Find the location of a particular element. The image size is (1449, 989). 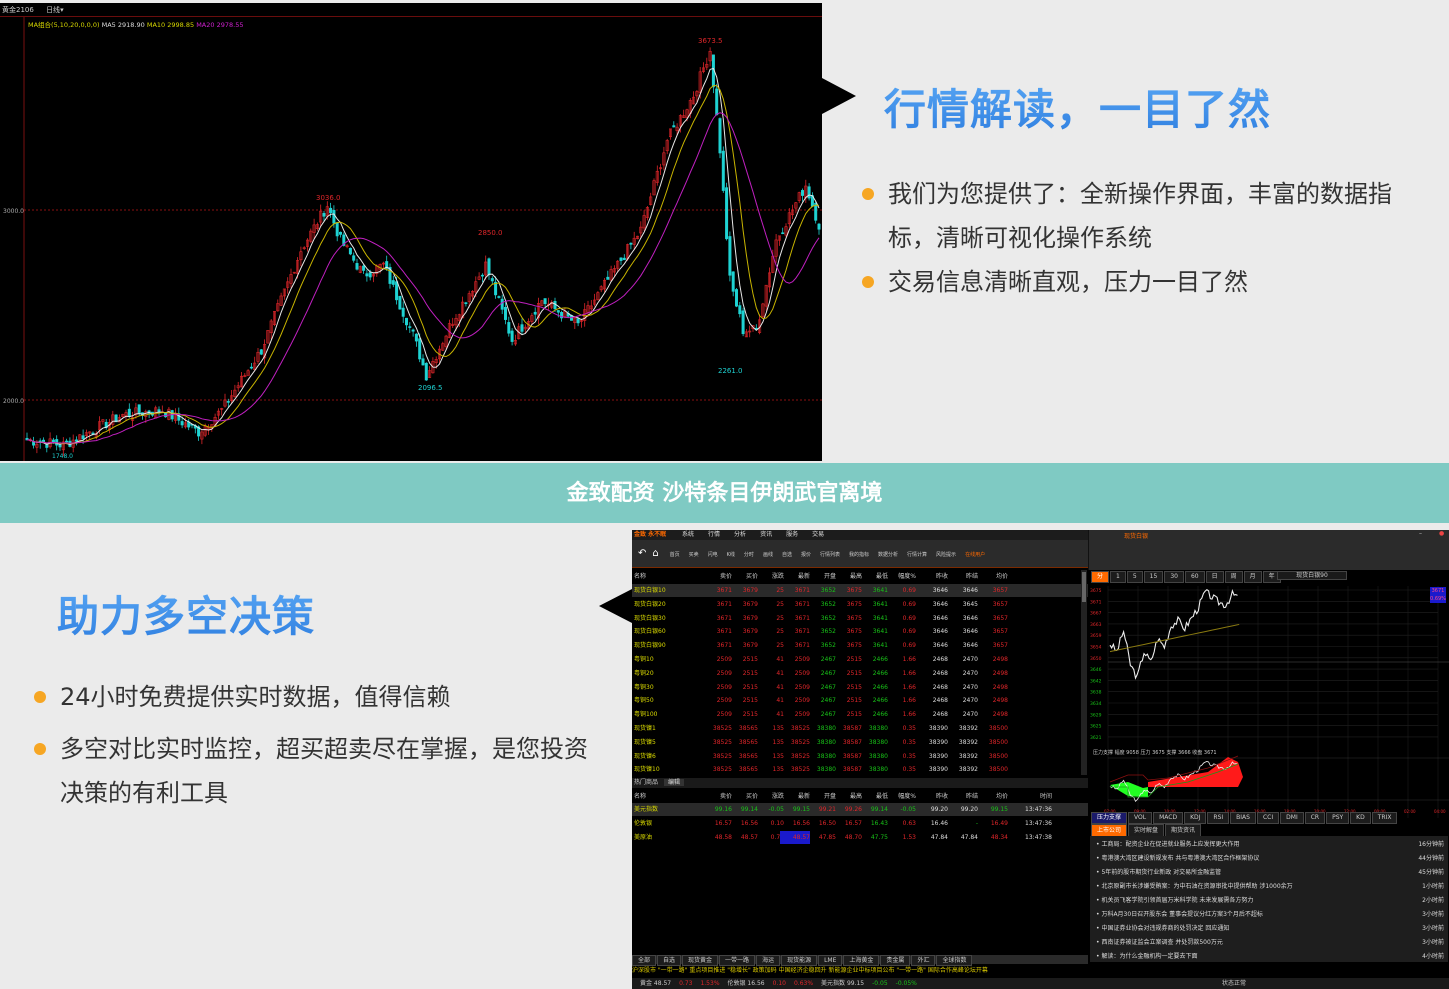

edit-button: 编辑 is located at coordinates (673, 782).